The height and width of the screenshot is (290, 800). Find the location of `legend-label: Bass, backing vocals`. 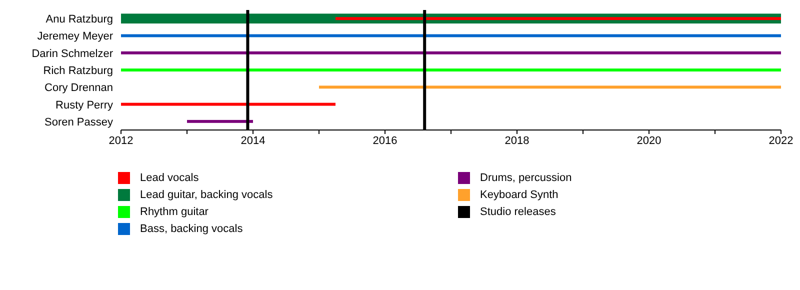

legend-label: Bass, backing vocals is located at coordinates (191, 228).